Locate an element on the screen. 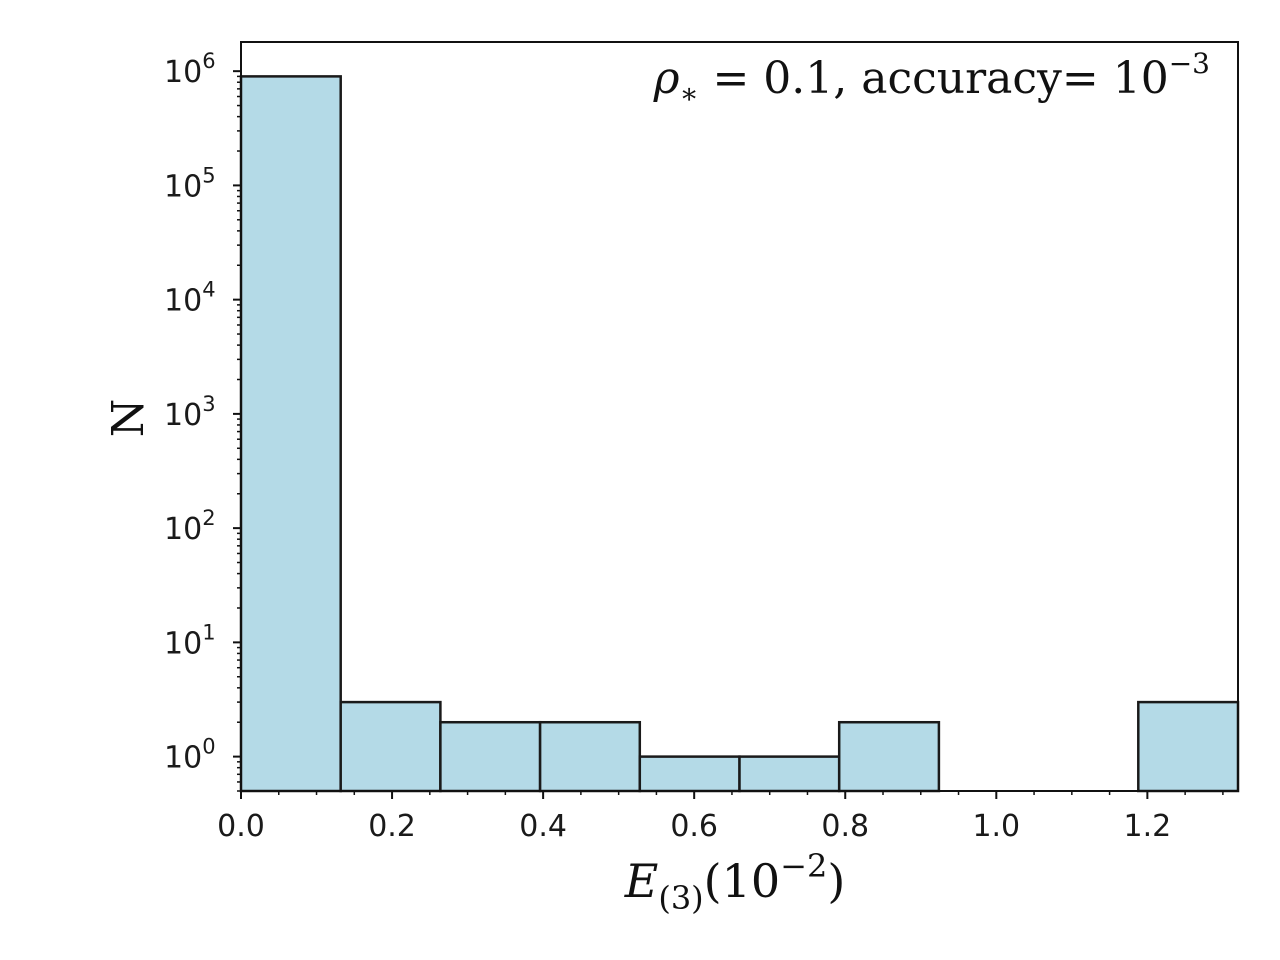  x-tick-label: 0.0 is located at coordinates (241, 826).